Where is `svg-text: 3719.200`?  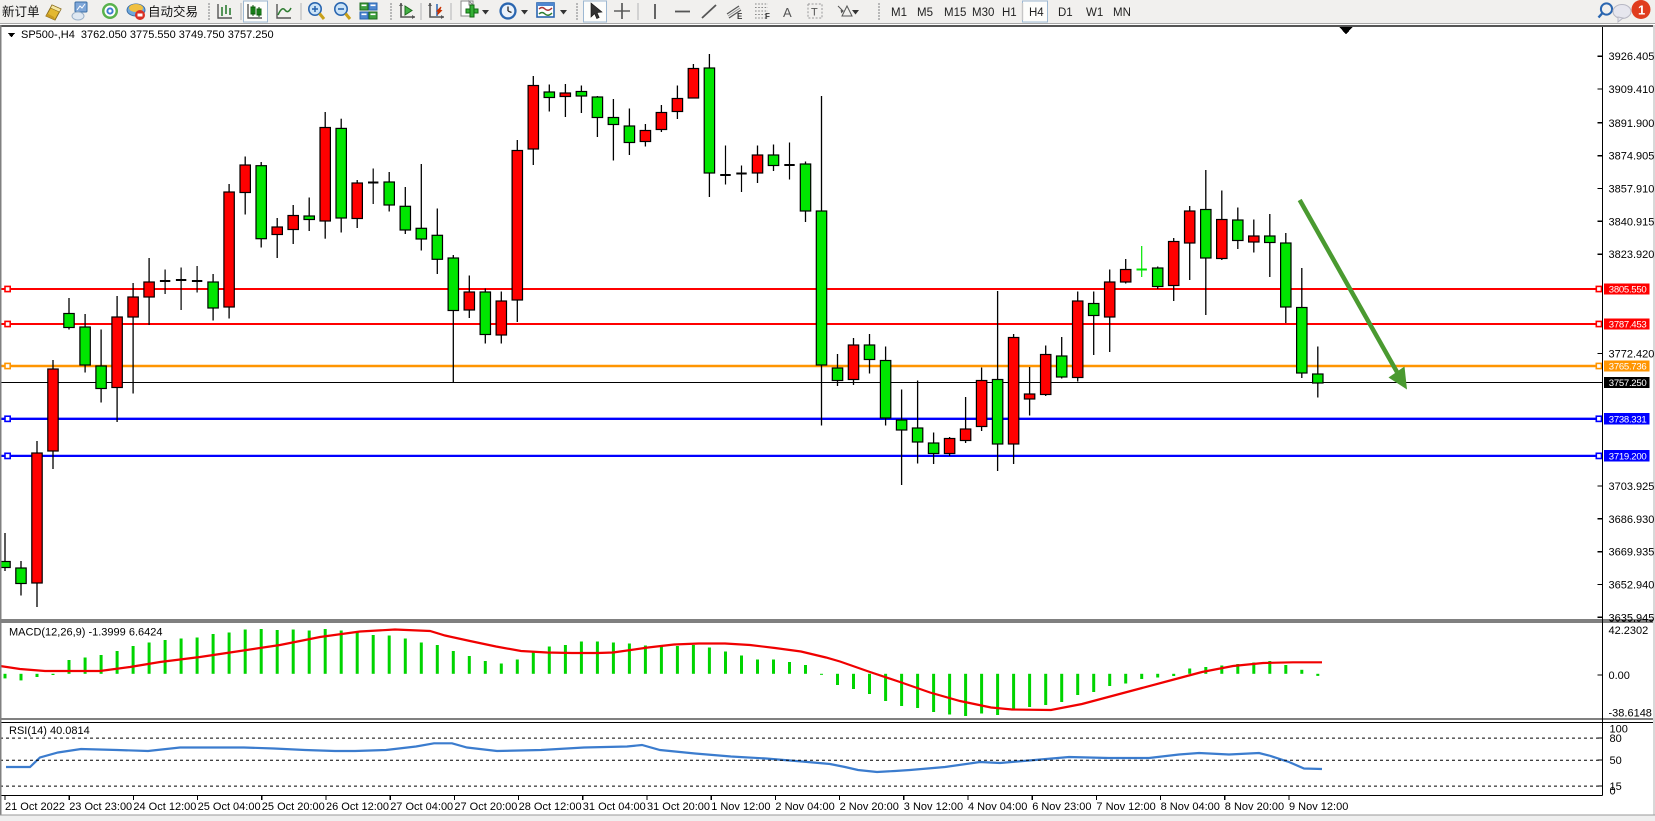
svg-text: 3719.200 is located at coordinates (1628, 457).